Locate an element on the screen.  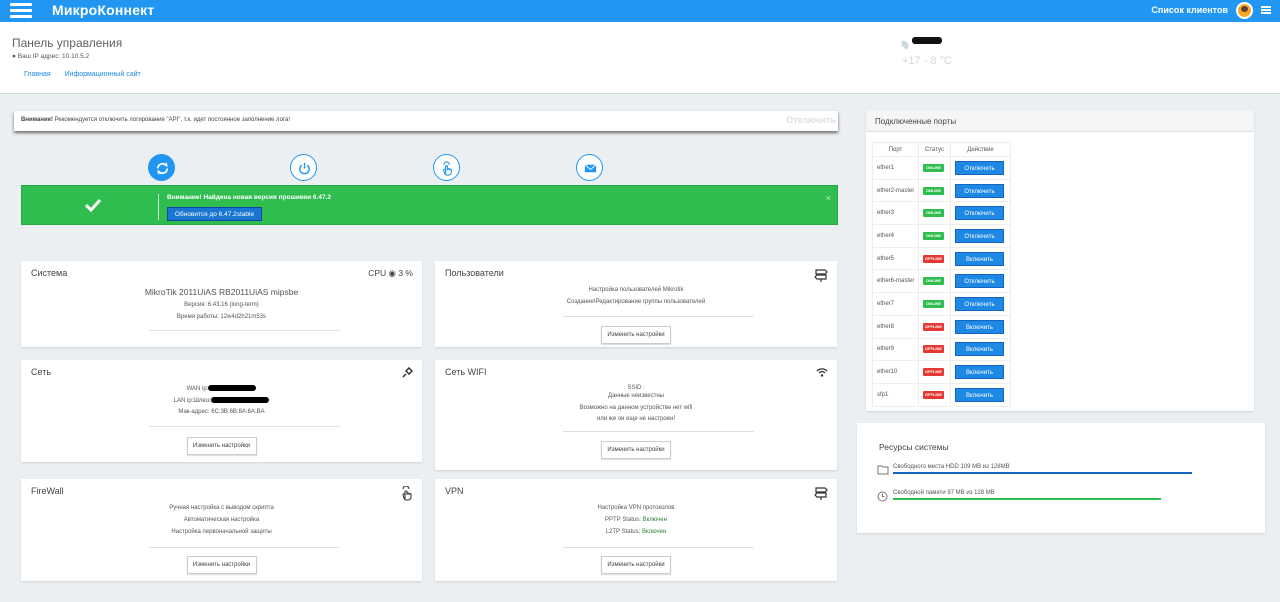
ports-panel-title: Подключенные порты is located at coordinates (1060, 121).